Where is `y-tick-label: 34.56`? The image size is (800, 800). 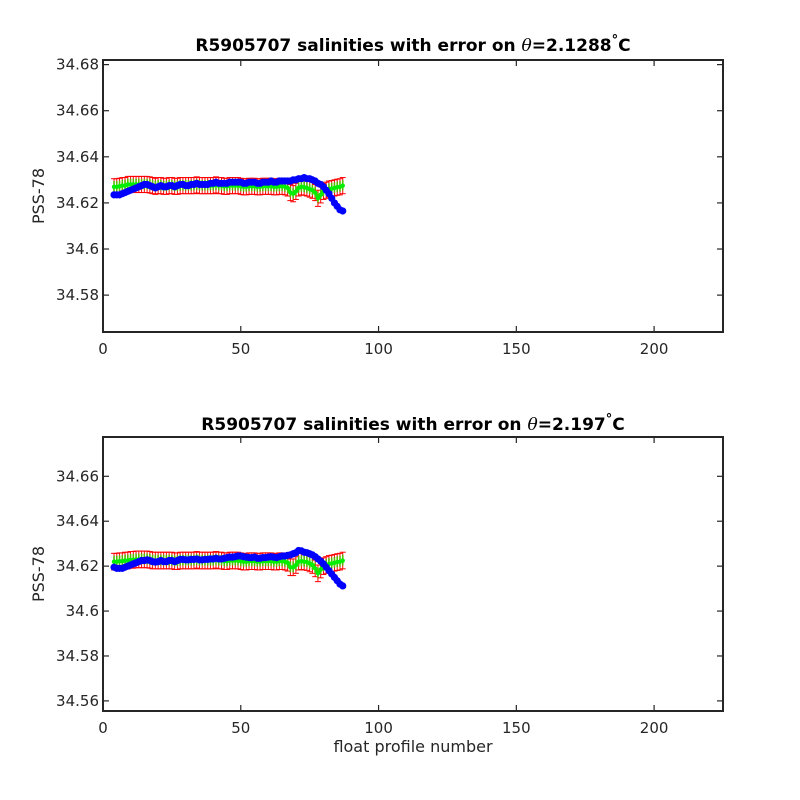 y-tick-label: 34.56 is located at coordinates (77, 701).